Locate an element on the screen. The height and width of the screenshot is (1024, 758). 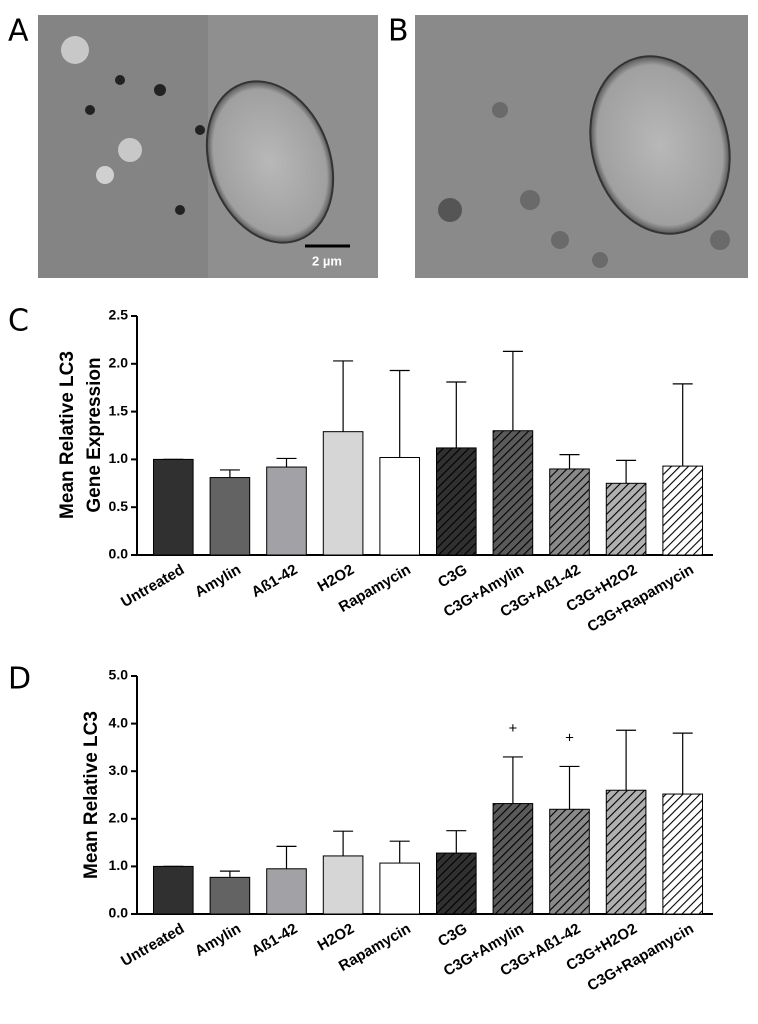
y-axis-label: Gene Expression is located at coordinates (94, 434).